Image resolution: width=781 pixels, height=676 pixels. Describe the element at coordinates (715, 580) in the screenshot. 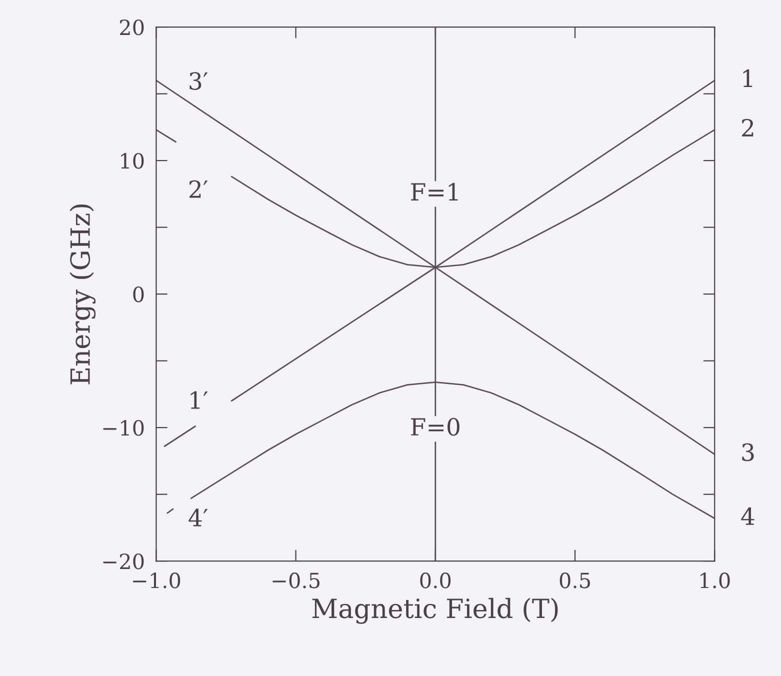

I see `x-tick-label: 1.0` at that location.